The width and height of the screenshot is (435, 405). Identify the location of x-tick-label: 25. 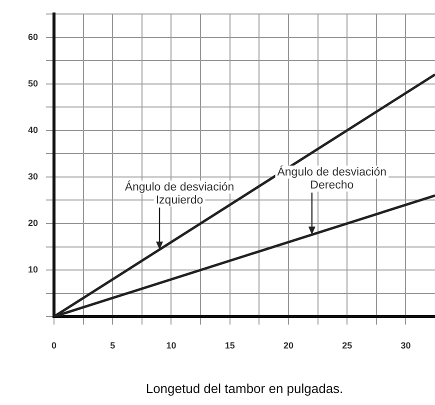
(347, 345).